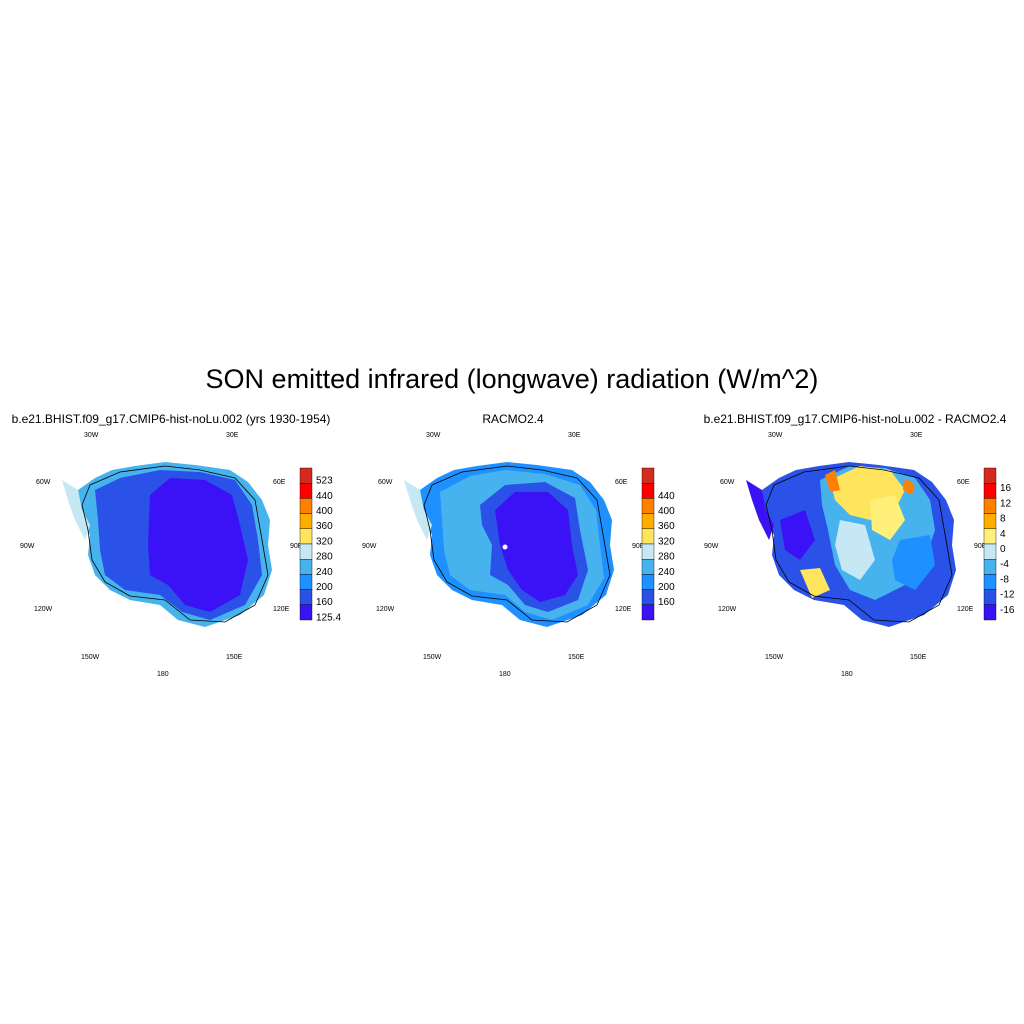 Image resolution: width=1024 pixels, height=1024 pixels. I want to click on colorbar: 16 12 8 4 0 -4 -8 -12 -16, so click(999, 544).